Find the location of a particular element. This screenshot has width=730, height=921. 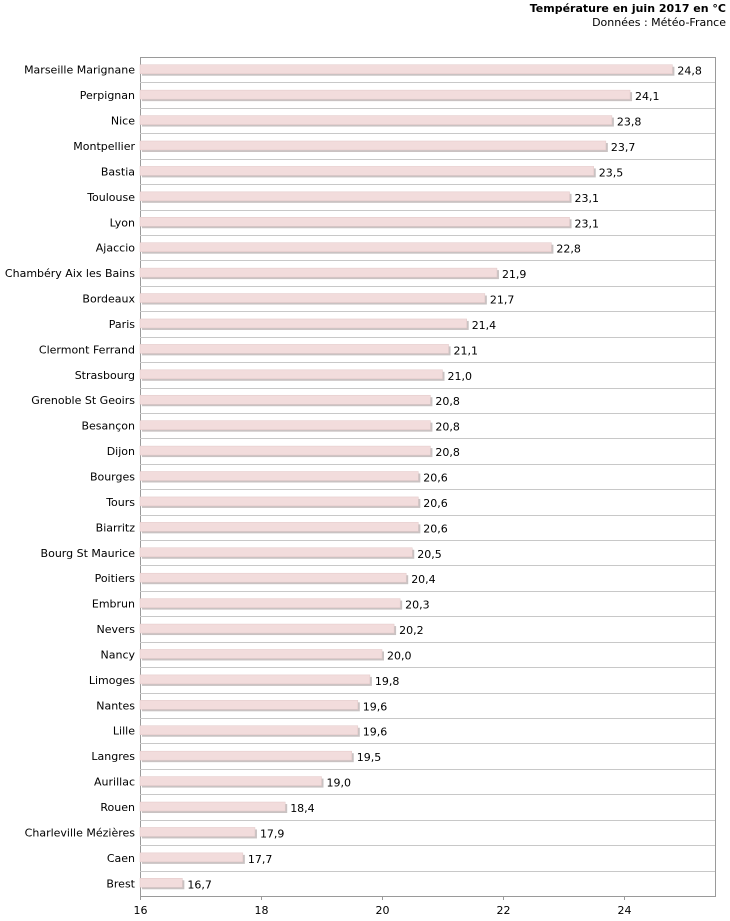

value-label: 21,4 is located at coordinates (484, 325).